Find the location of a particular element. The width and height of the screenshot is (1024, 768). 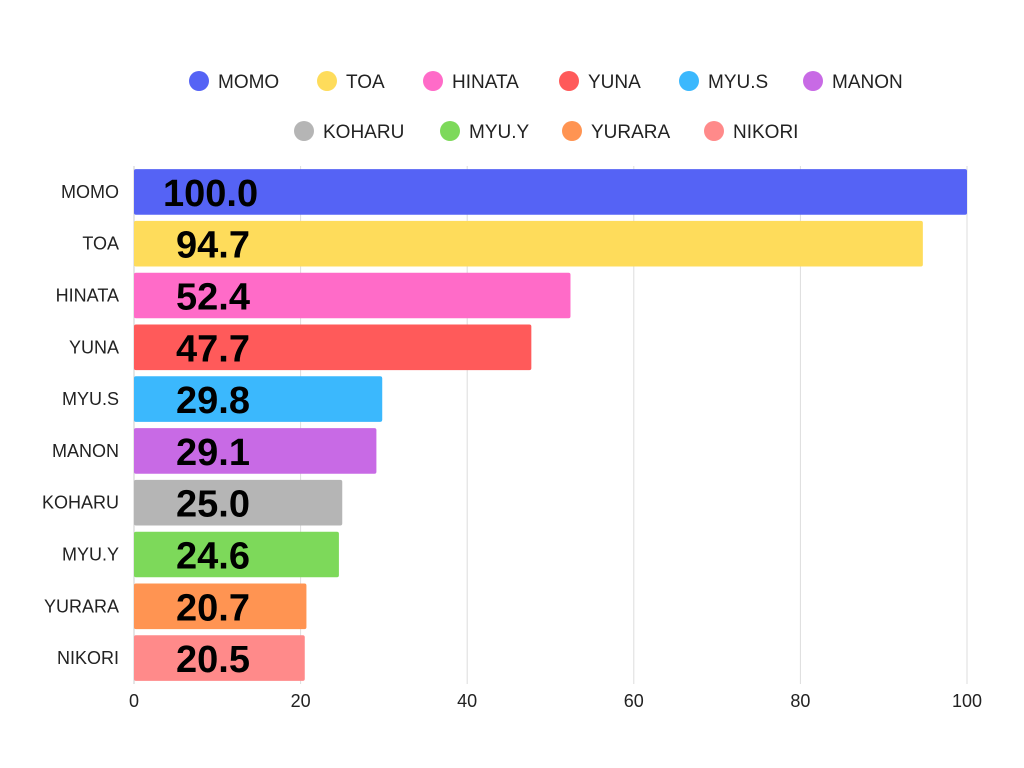

value-label-momo: 100.0 is located at coordinates (210, 194).